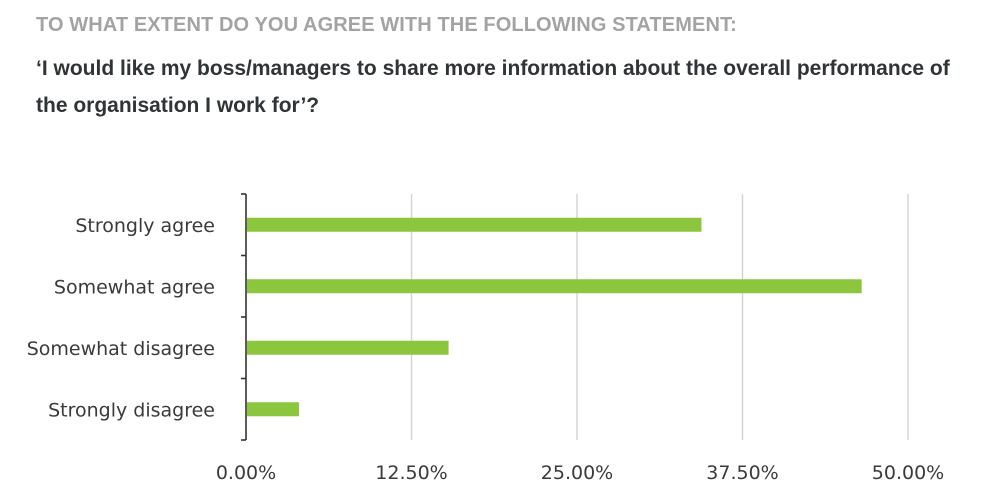  Describe the element at coordinates (244, 317) in the screenshot. I see `axis-layer` at that location.